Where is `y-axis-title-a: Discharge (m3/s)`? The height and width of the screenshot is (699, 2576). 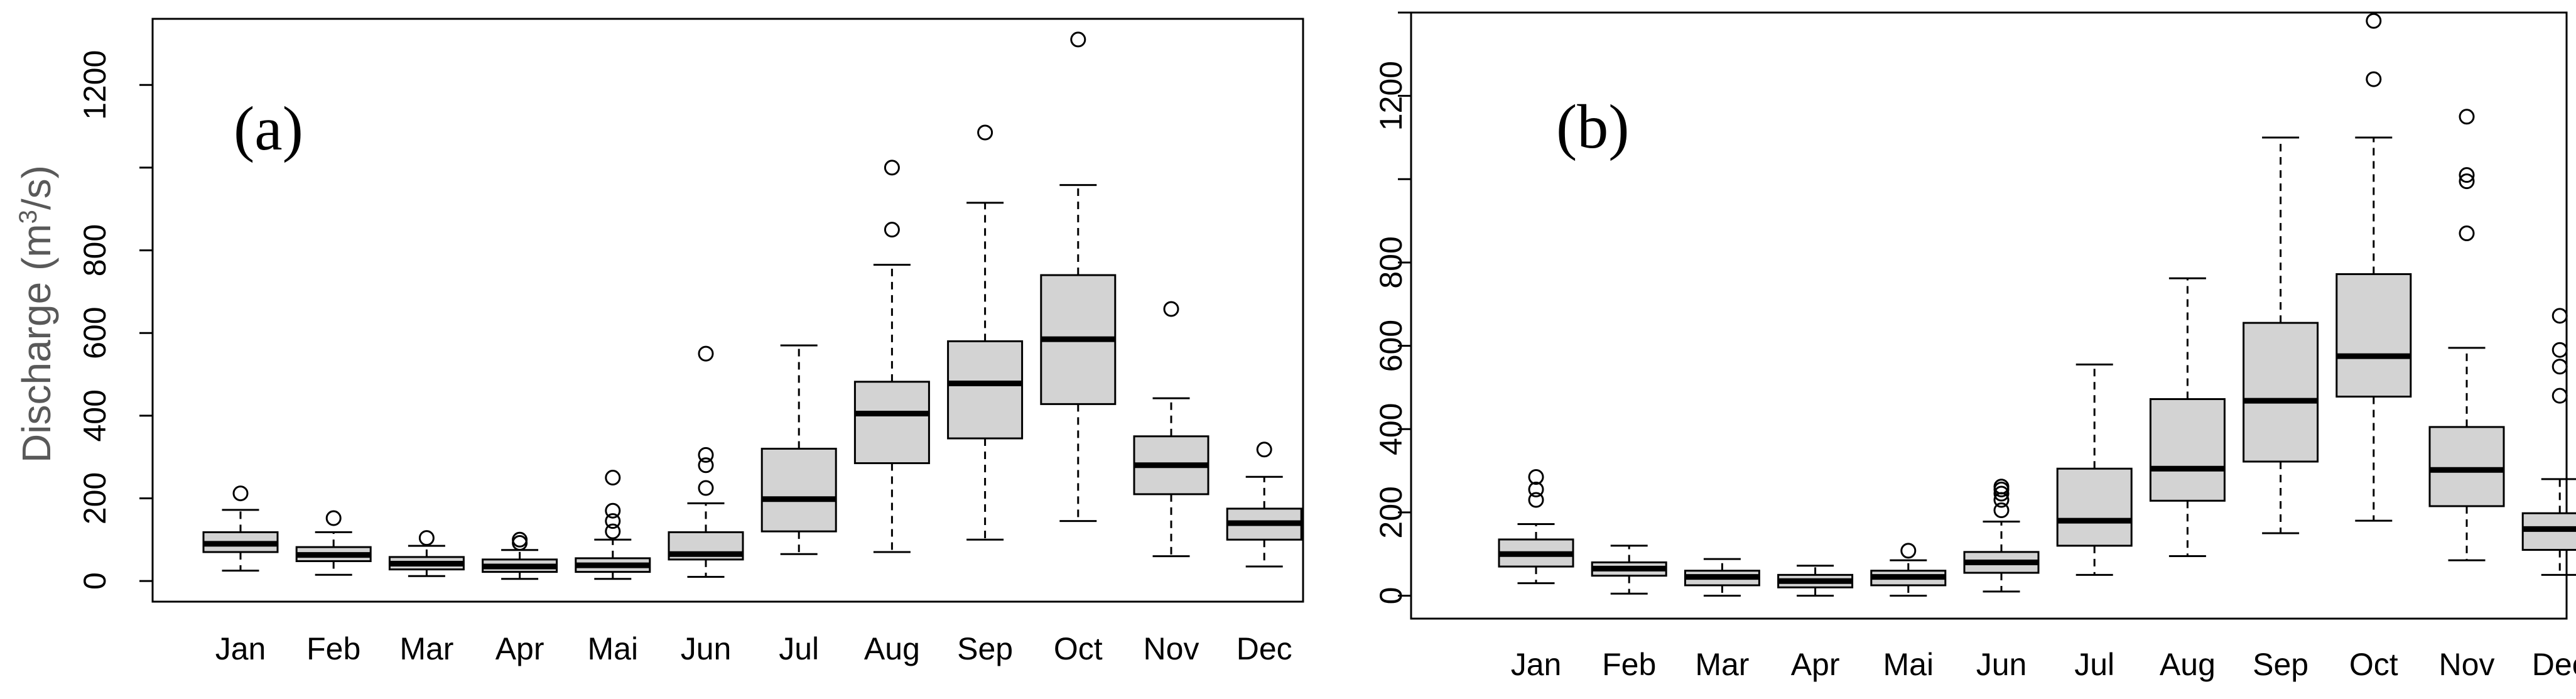 y-axis-title-a: Discharge (m3/s) is located at coordinates (36, 314).